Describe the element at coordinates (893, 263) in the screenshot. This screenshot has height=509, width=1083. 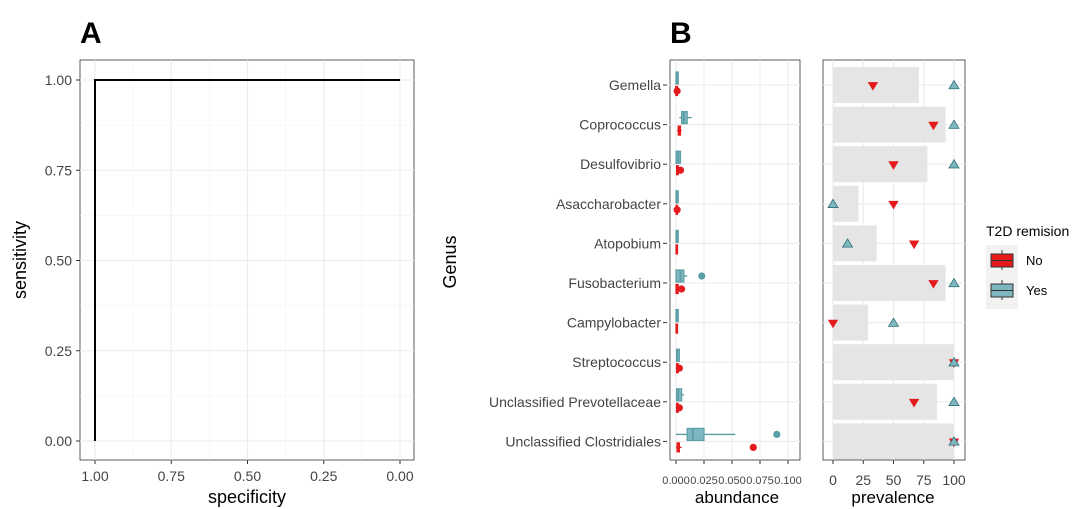
I see `prevalence-marks` at that location.